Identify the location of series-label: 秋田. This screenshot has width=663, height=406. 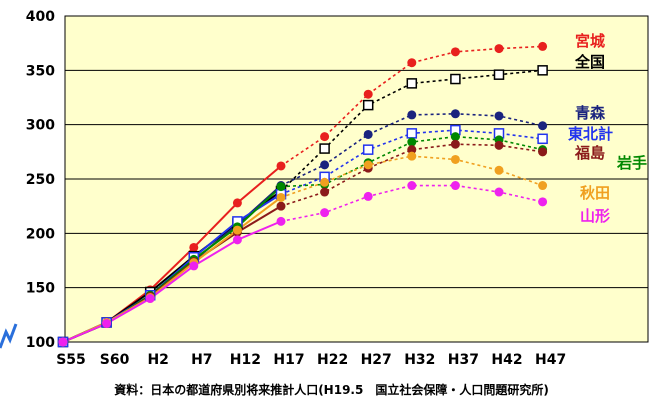
(595, 193).